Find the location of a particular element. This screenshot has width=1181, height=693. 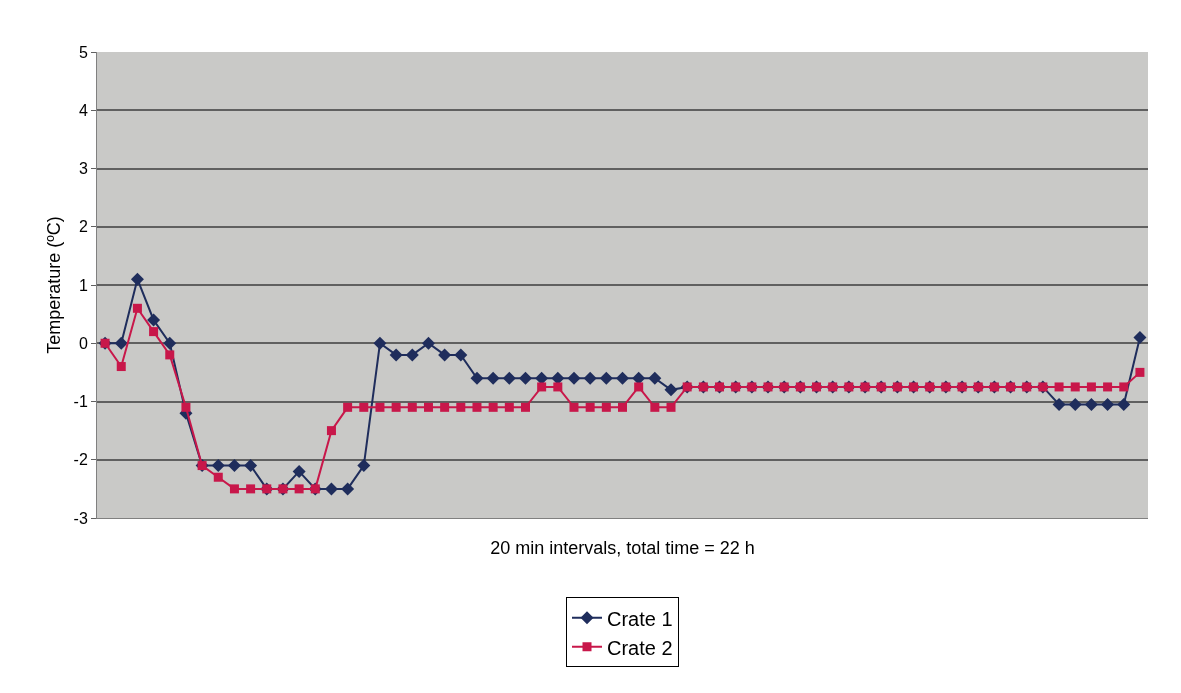

y-tick-label: -3 is located at coordinates (80, 518).